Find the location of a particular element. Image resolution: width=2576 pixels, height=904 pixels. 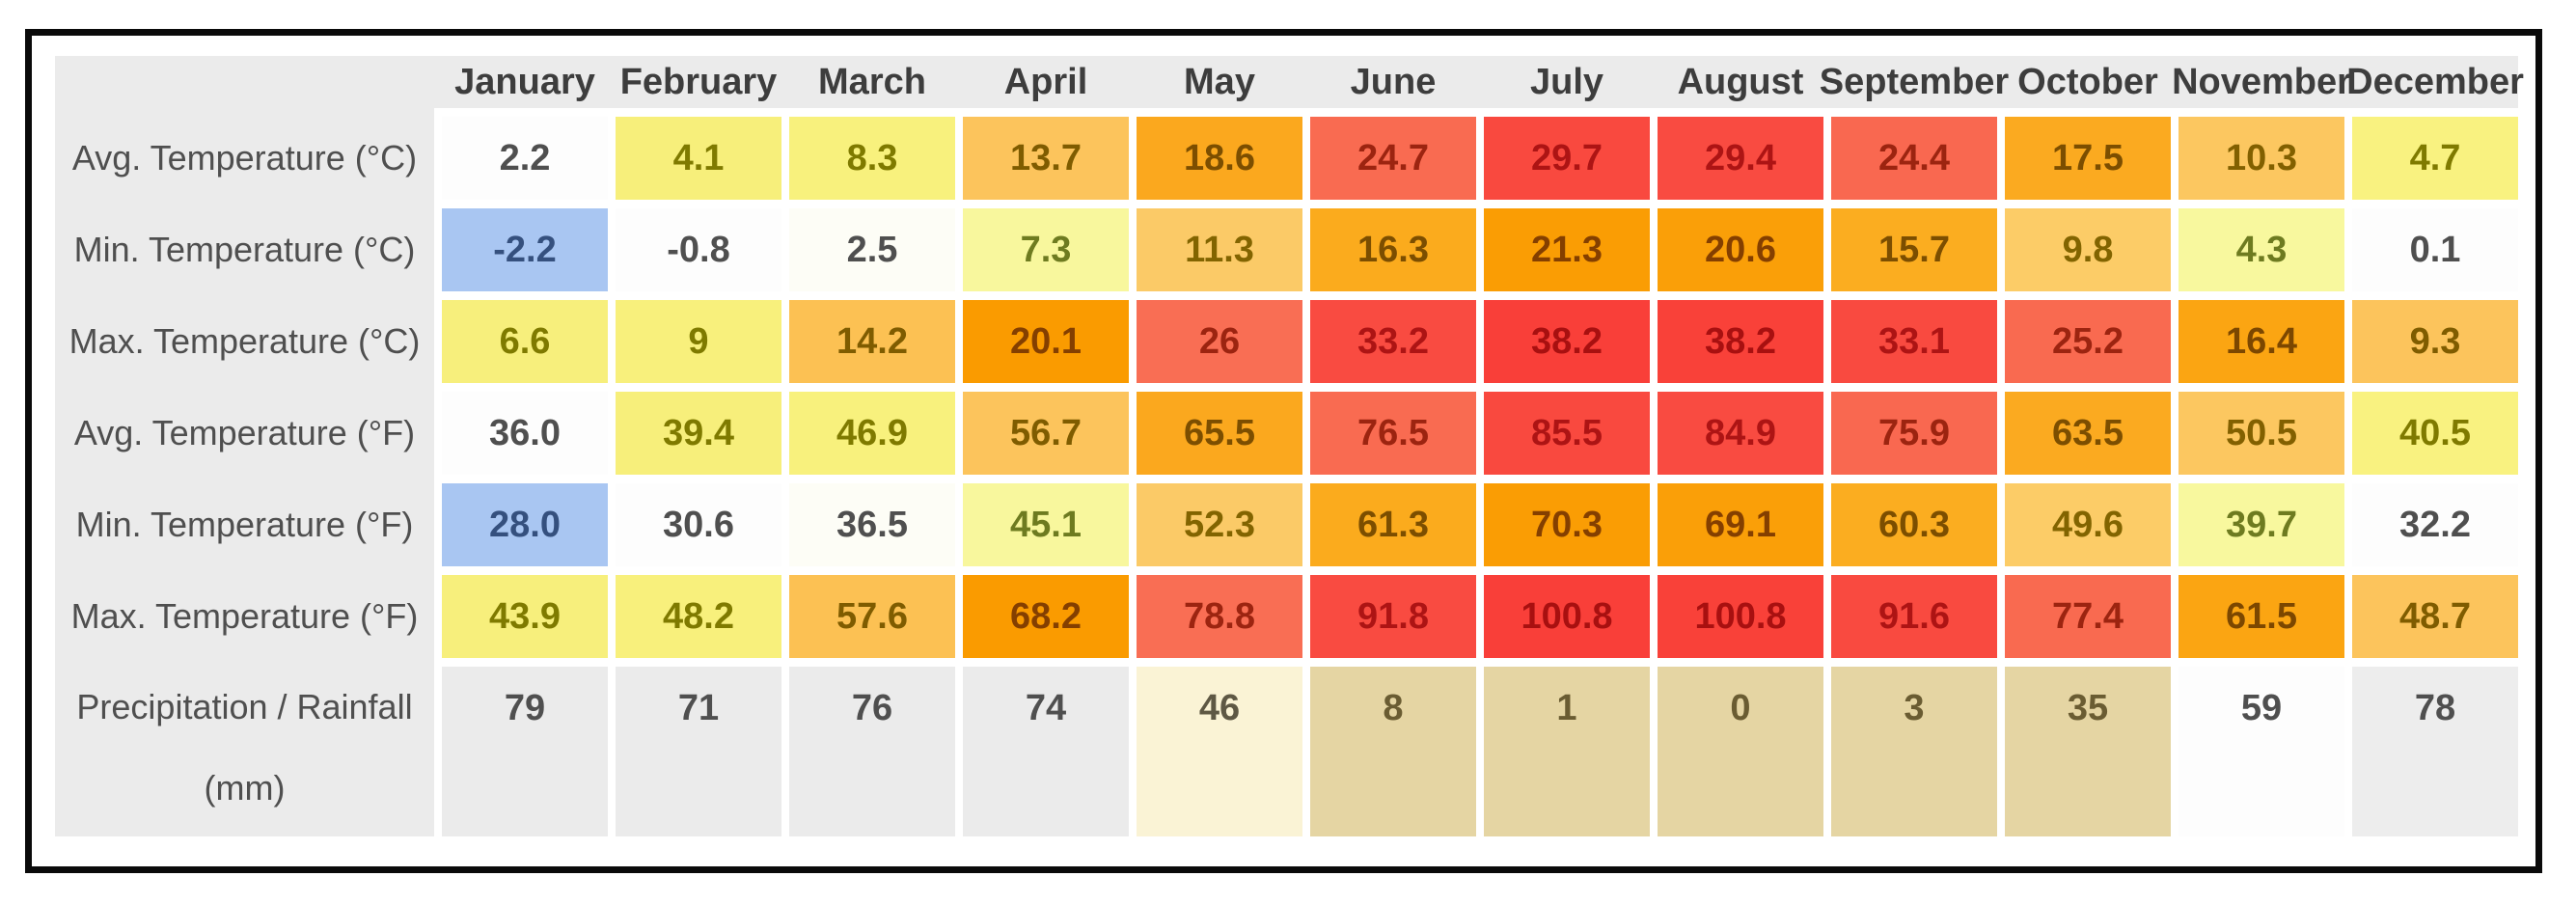

row-label: Avg. Temperature (°F) is located at coordinates (245, 433).